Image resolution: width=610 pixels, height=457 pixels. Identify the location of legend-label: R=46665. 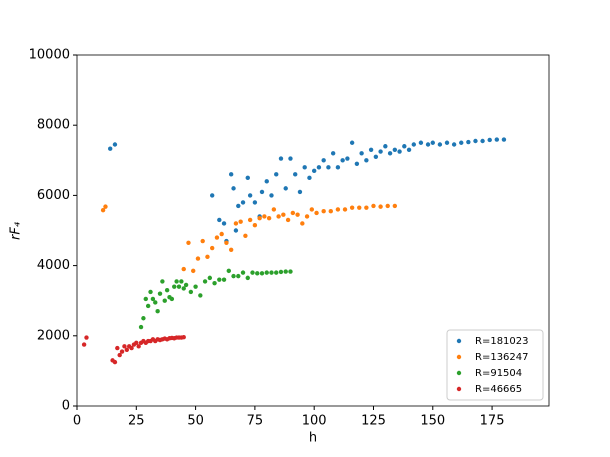
(498, 389).